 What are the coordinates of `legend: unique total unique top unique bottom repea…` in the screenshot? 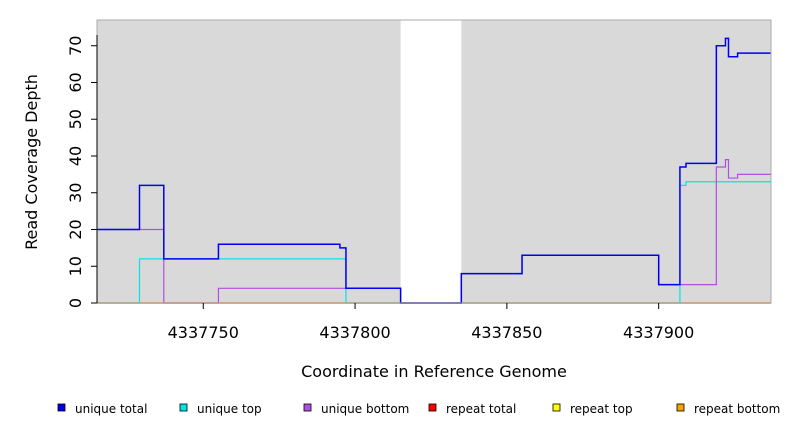 It's located at (418, 409).